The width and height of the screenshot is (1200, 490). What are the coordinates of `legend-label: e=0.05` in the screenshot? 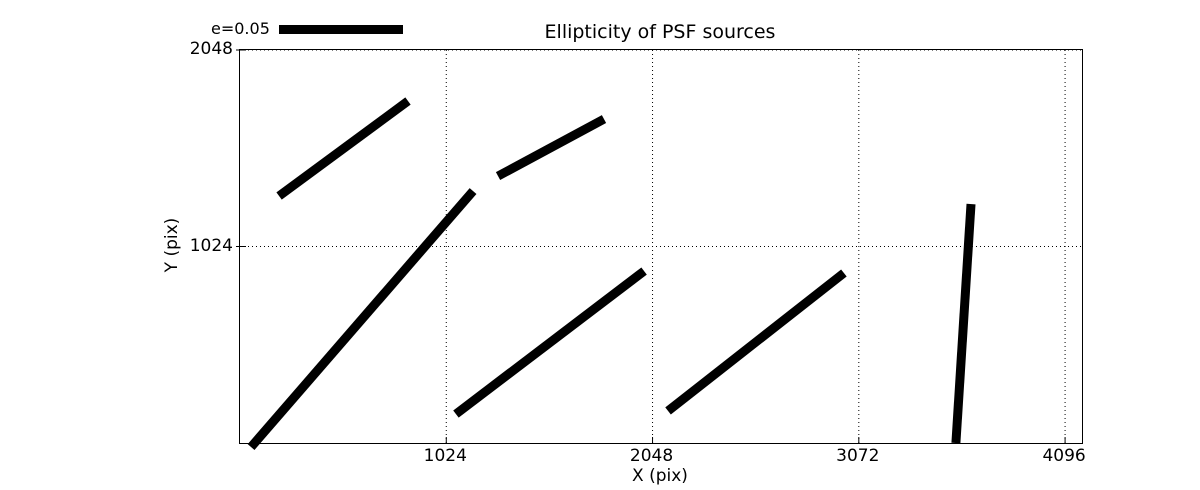 It's located at (240, 28).